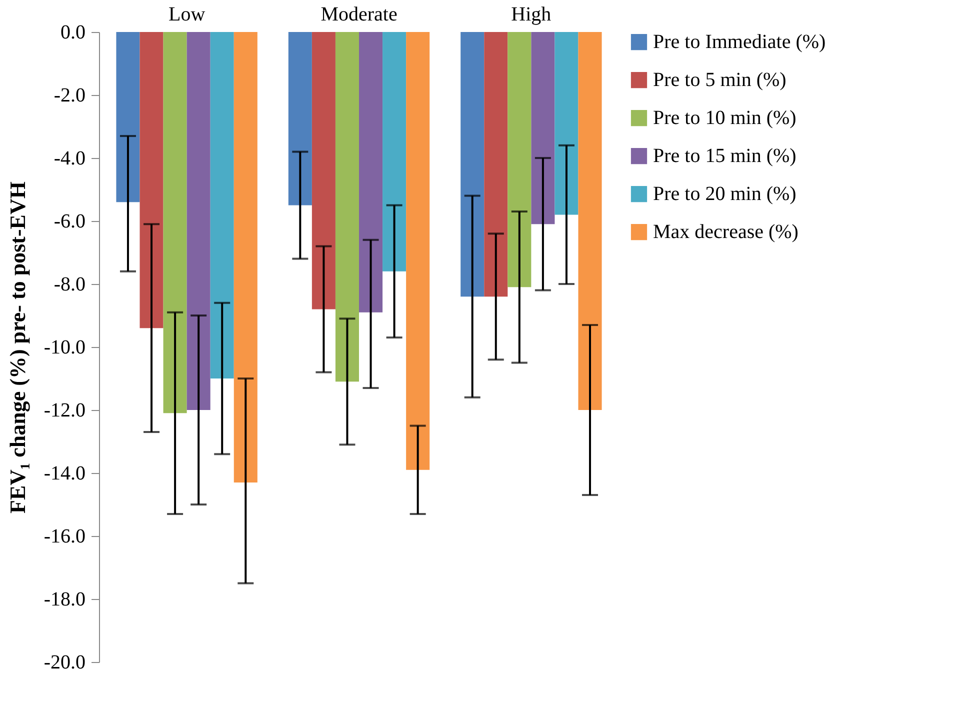  I want to click on x-tick-label: Moderate, so click(359, 15).